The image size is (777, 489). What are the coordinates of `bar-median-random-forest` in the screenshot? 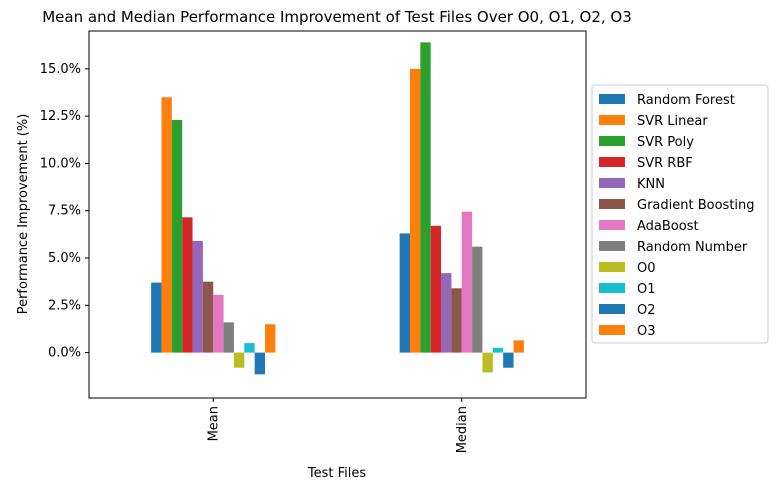 It's located at (404, 293).